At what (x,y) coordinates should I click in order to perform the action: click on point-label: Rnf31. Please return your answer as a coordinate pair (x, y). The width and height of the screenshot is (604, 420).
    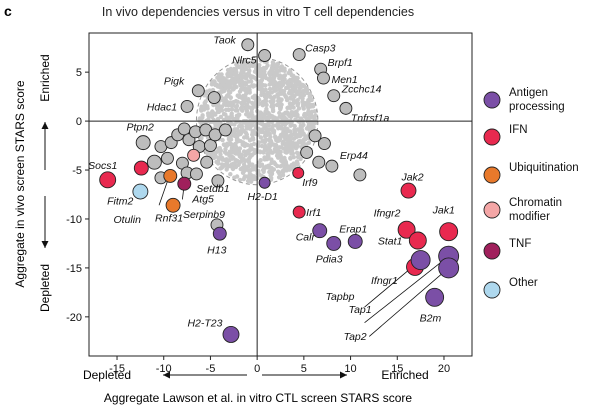
    Looking at the image, I should click on (169, 218).